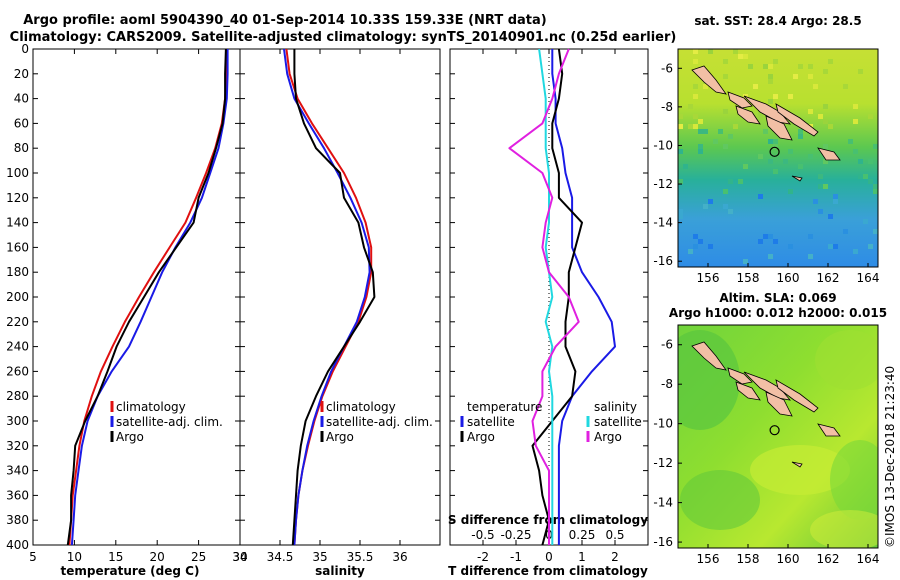 This screenshot has height=580, width=900. Describe the element at coordinates (130, 571) in the screenshot. I see `temperature-xlabel: temperature (deg C)` at that location.